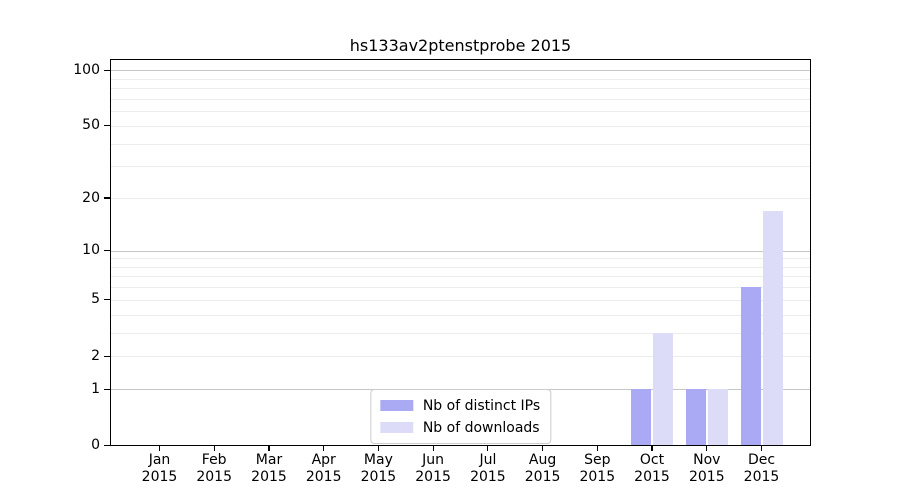  Describe the element at coordinates (95, 355) in the screenshot. I see `y-tick-label: 2` at that location.